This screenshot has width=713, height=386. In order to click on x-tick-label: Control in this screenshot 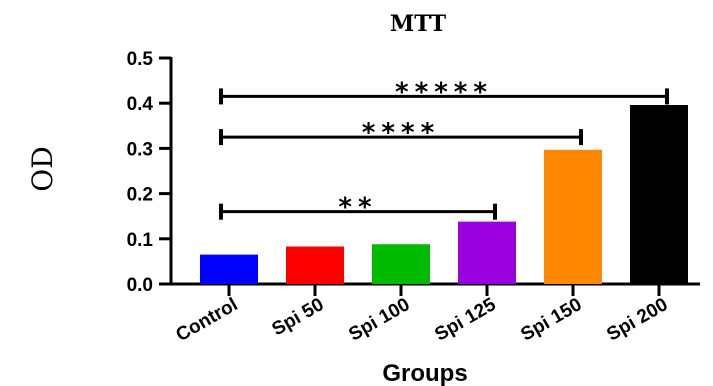, I will do `click(207, 320)`.